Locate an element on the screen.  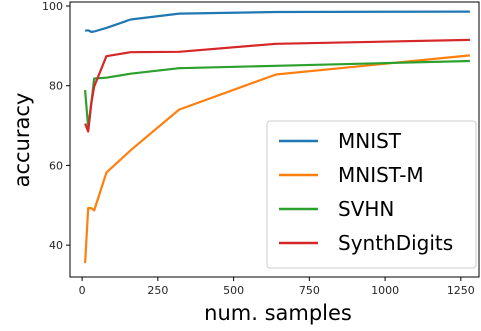
x-axis-ticks: 0 250 500 750 1000 1250 is located at coordinates (277, 287).